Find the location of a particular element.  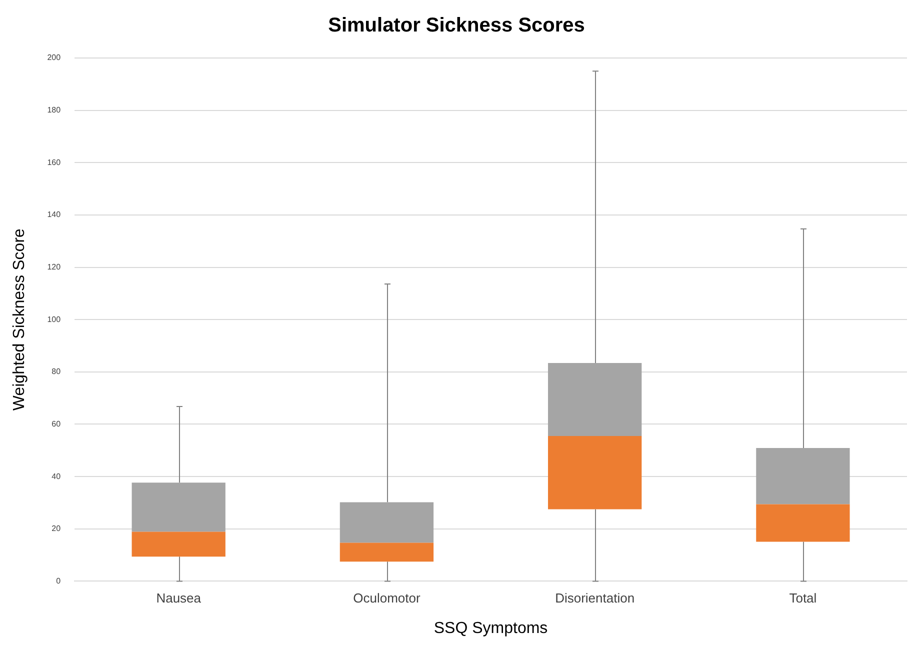

y-tick-label: 140 is located at coordinates (54, 215).